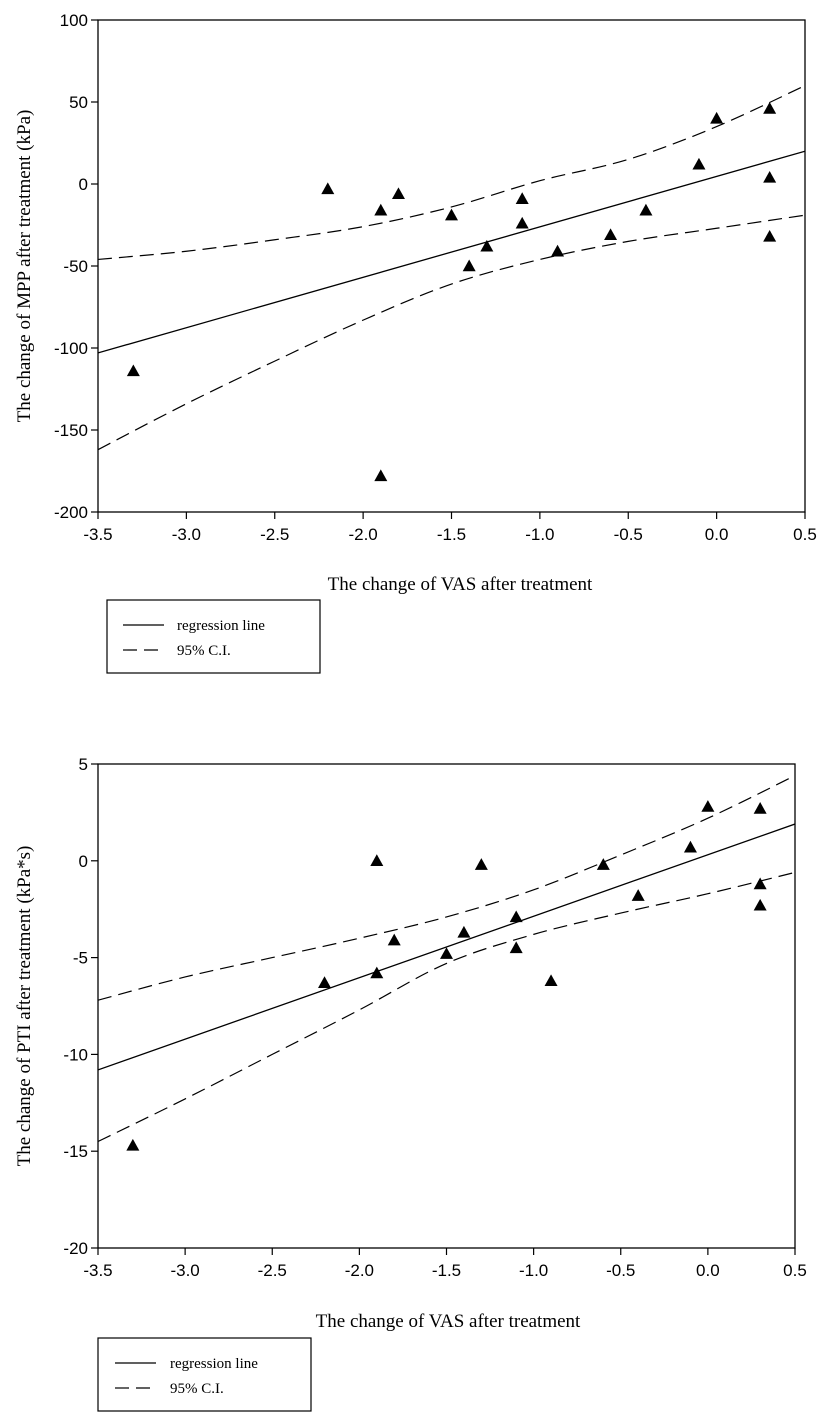 This screenshot has width=820, height=1421. I want to click on y-tick-label: -100, so click(71, 348).